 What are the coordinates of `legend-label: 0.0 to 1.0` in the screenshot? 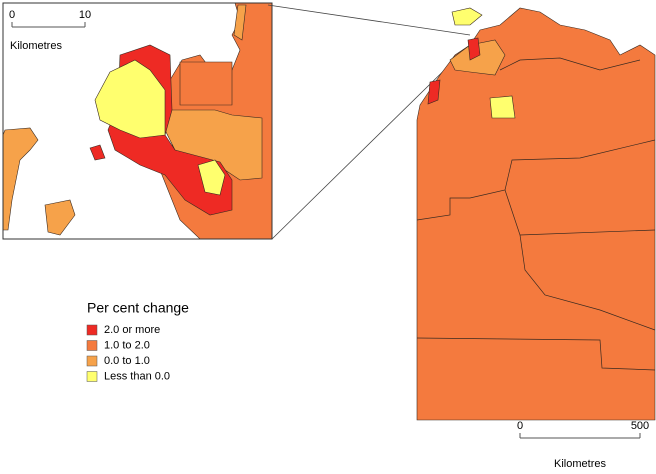 It's located at (127, 361).